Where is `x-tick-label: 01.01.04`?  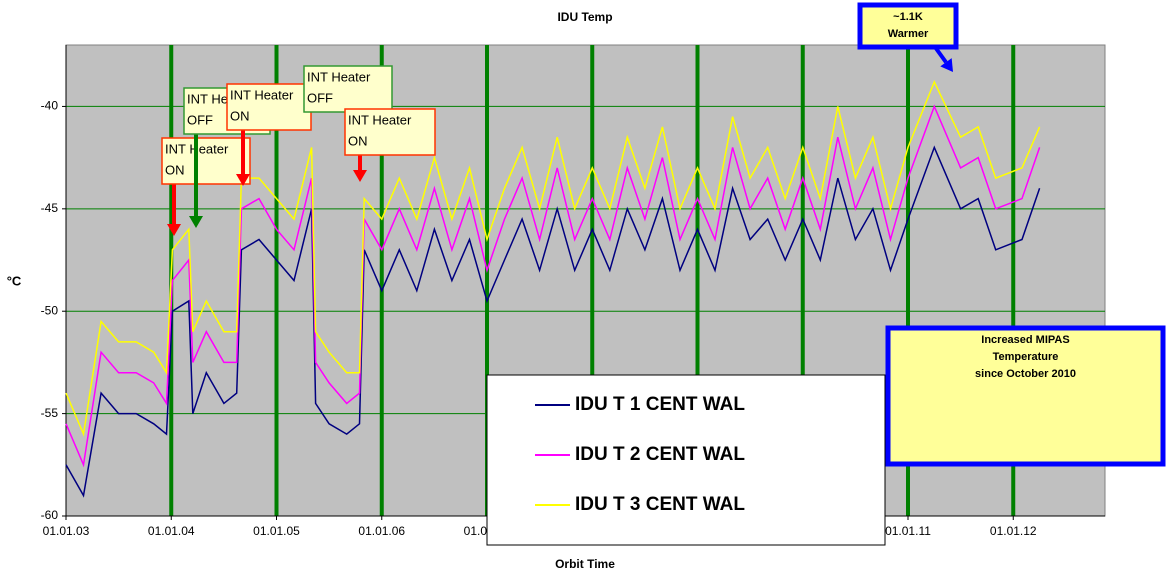 x-tick-label: 01.01.04 is located at coordinates (171, 531).